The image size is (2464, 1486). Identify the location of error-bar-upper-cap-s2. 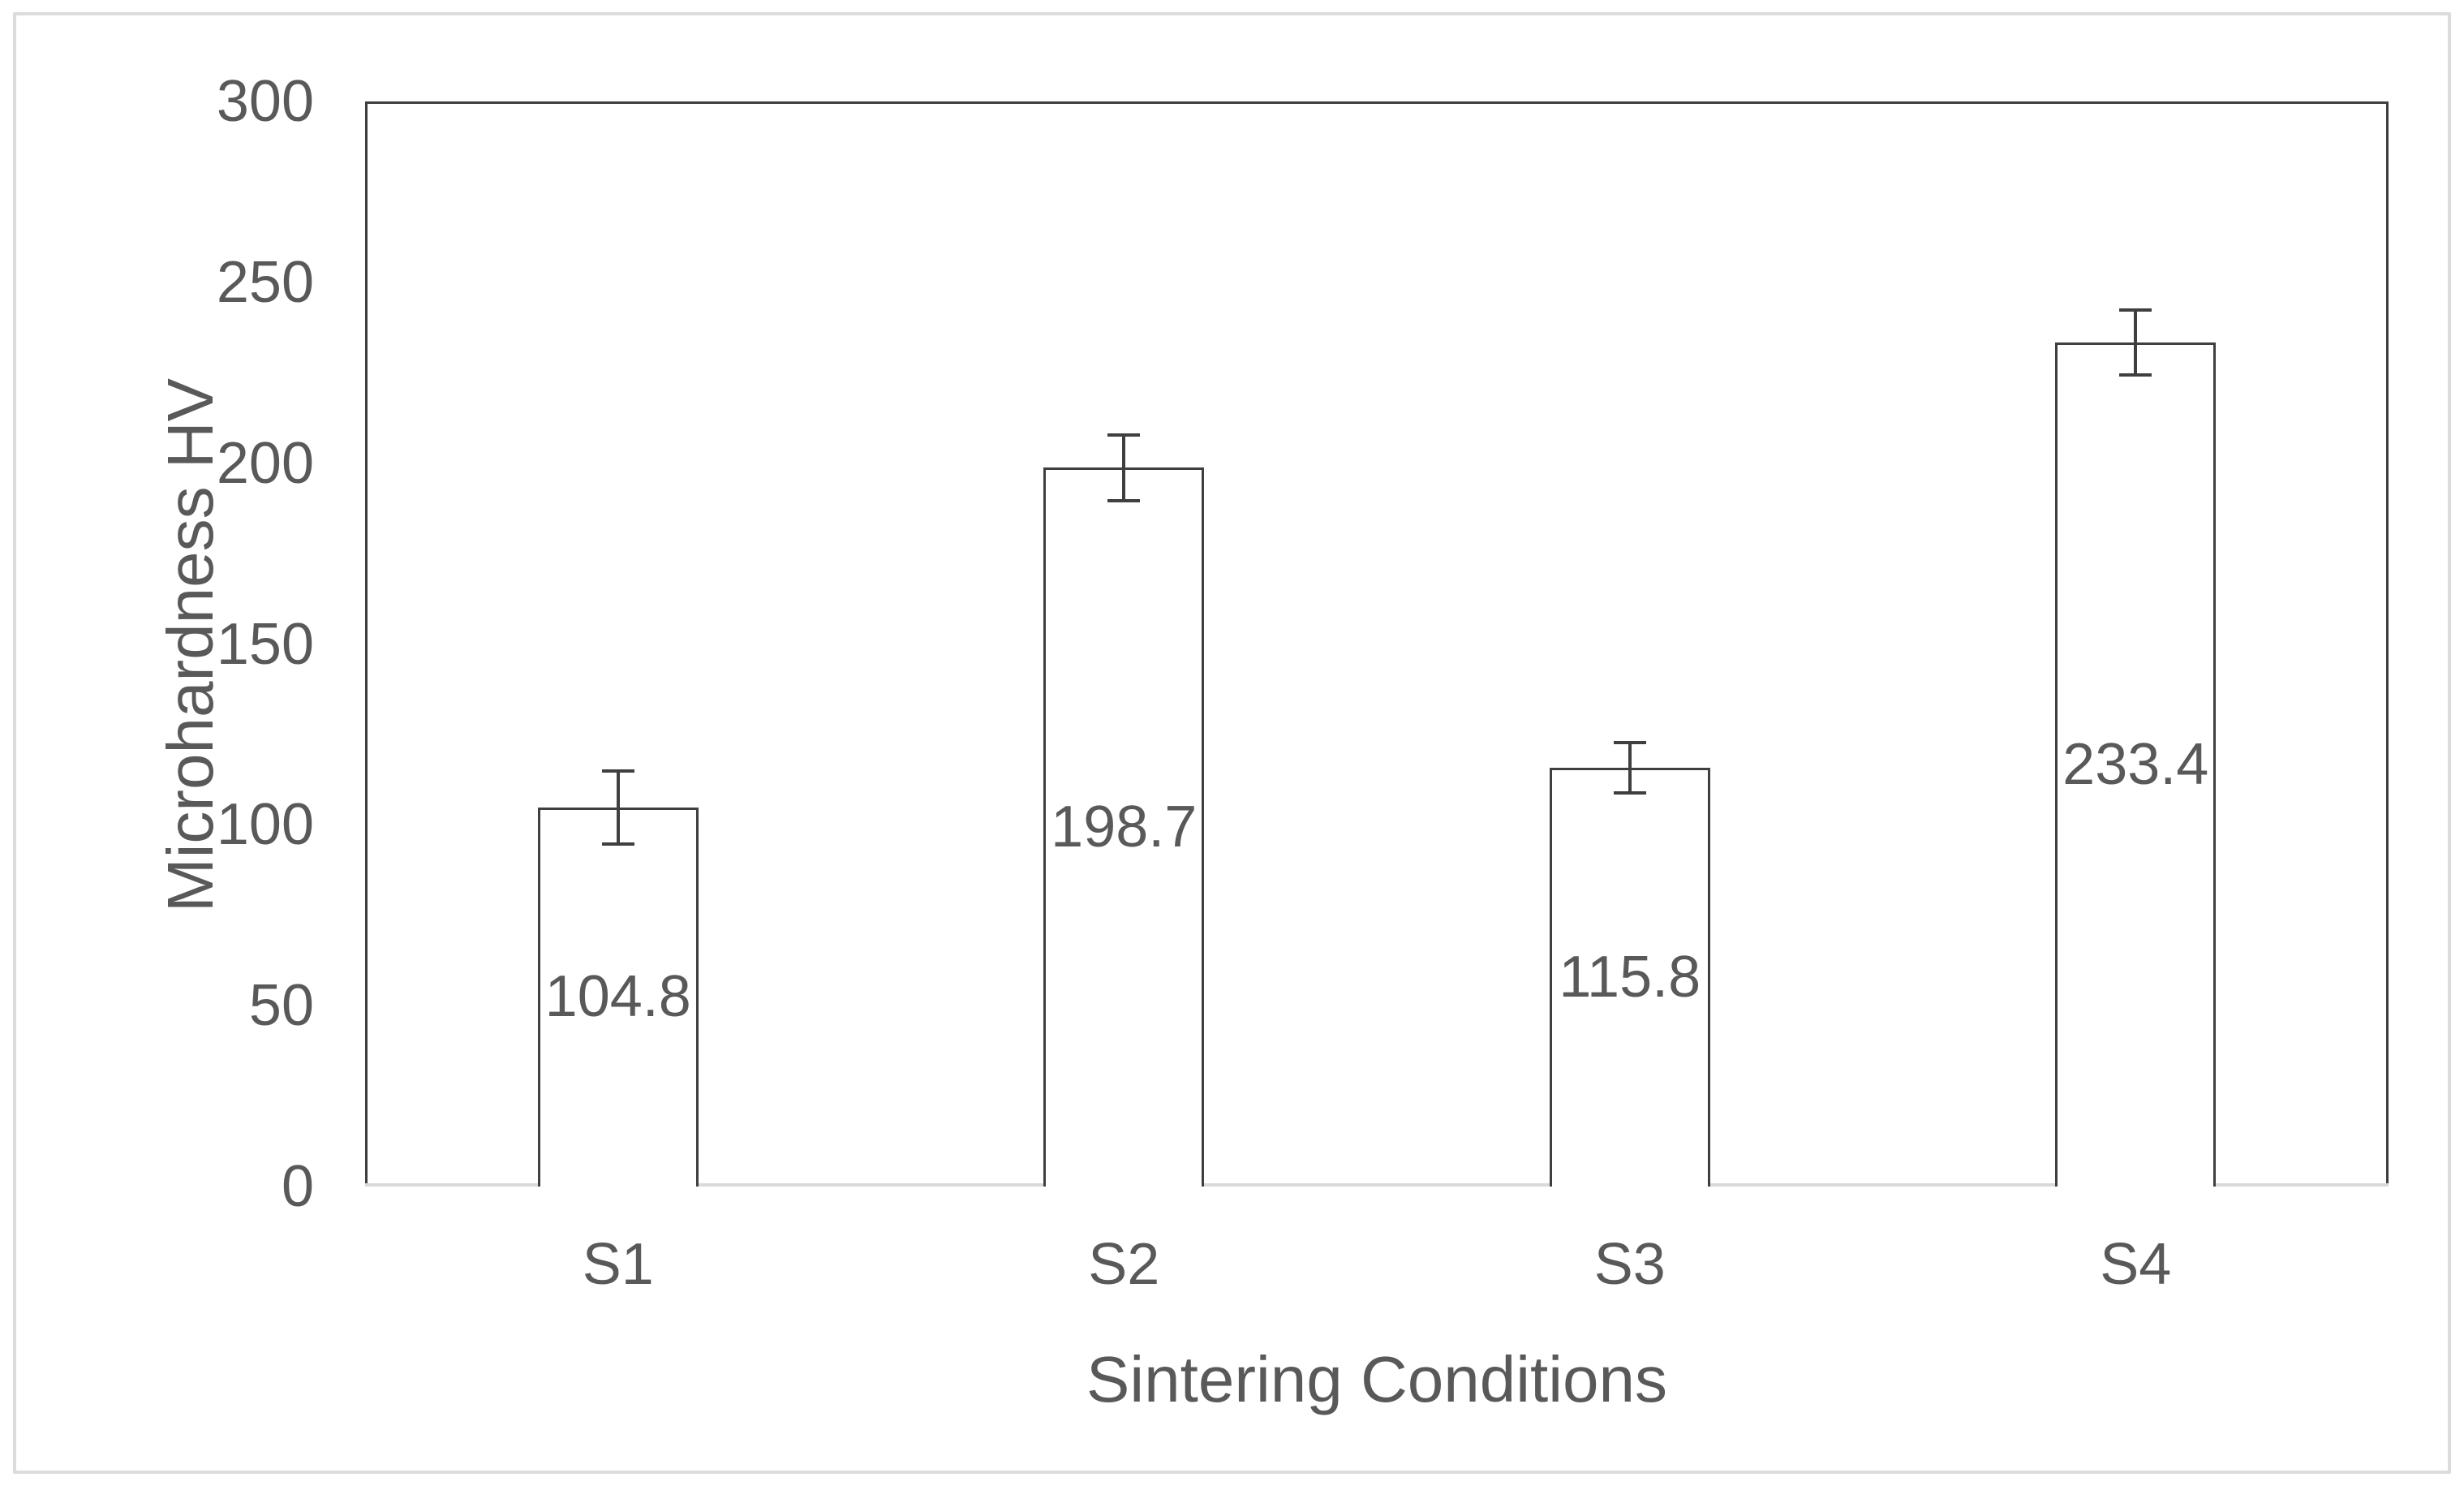
(1124, 435).